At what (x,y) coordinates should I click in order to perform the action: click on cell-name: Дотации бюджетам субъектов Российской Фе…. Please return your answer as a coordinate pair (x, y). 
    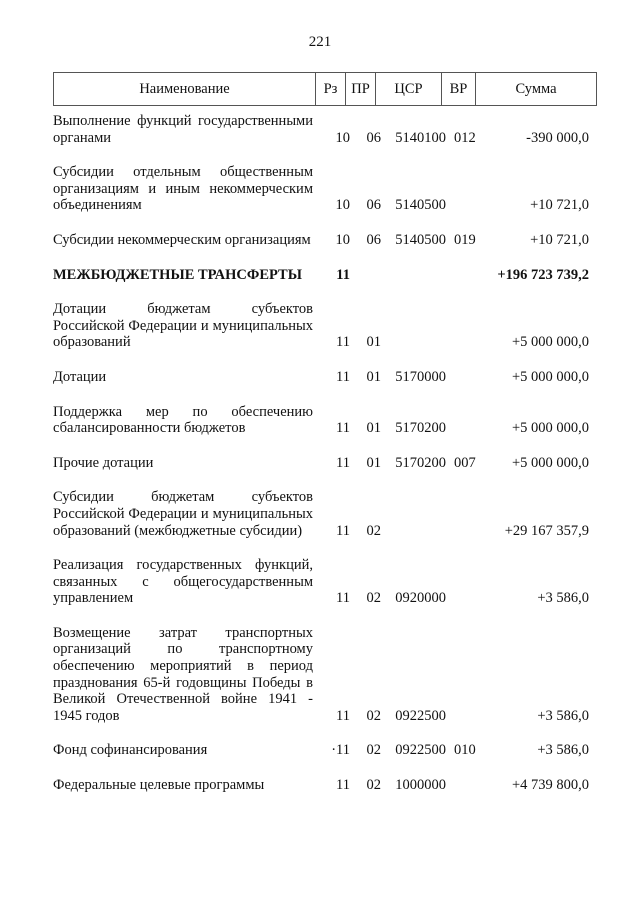
    Looking at the image, I should click on (183, 326).